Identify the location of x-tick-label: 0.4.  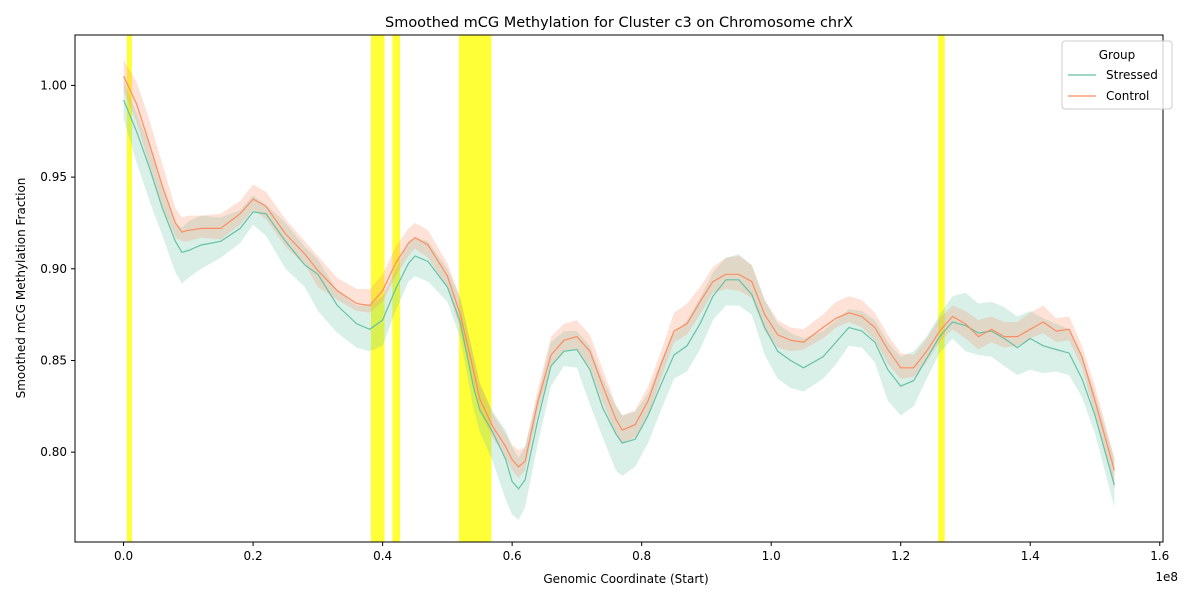
(382, 556).